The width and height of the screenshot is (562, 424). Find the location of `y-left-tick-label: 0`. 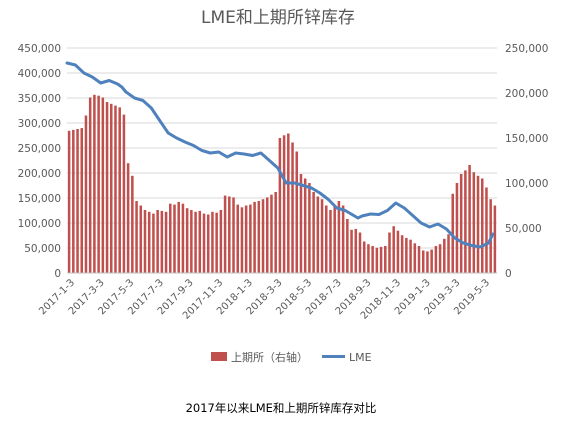

y-left-tick-label: 0 is located at coordinates (57, 274).